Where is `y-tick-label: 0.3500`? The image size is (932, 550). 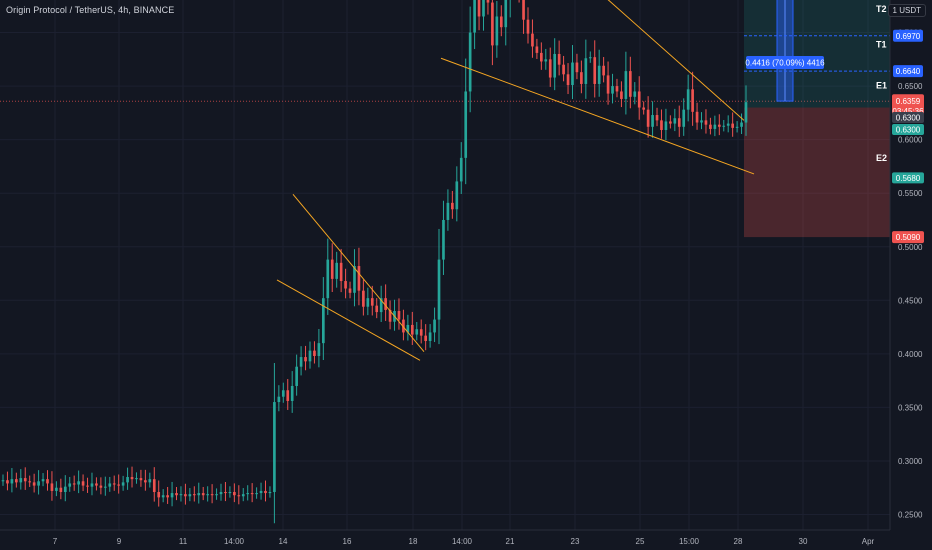 y-tick-label: 0.3500 is located at coordinates (910, 407).